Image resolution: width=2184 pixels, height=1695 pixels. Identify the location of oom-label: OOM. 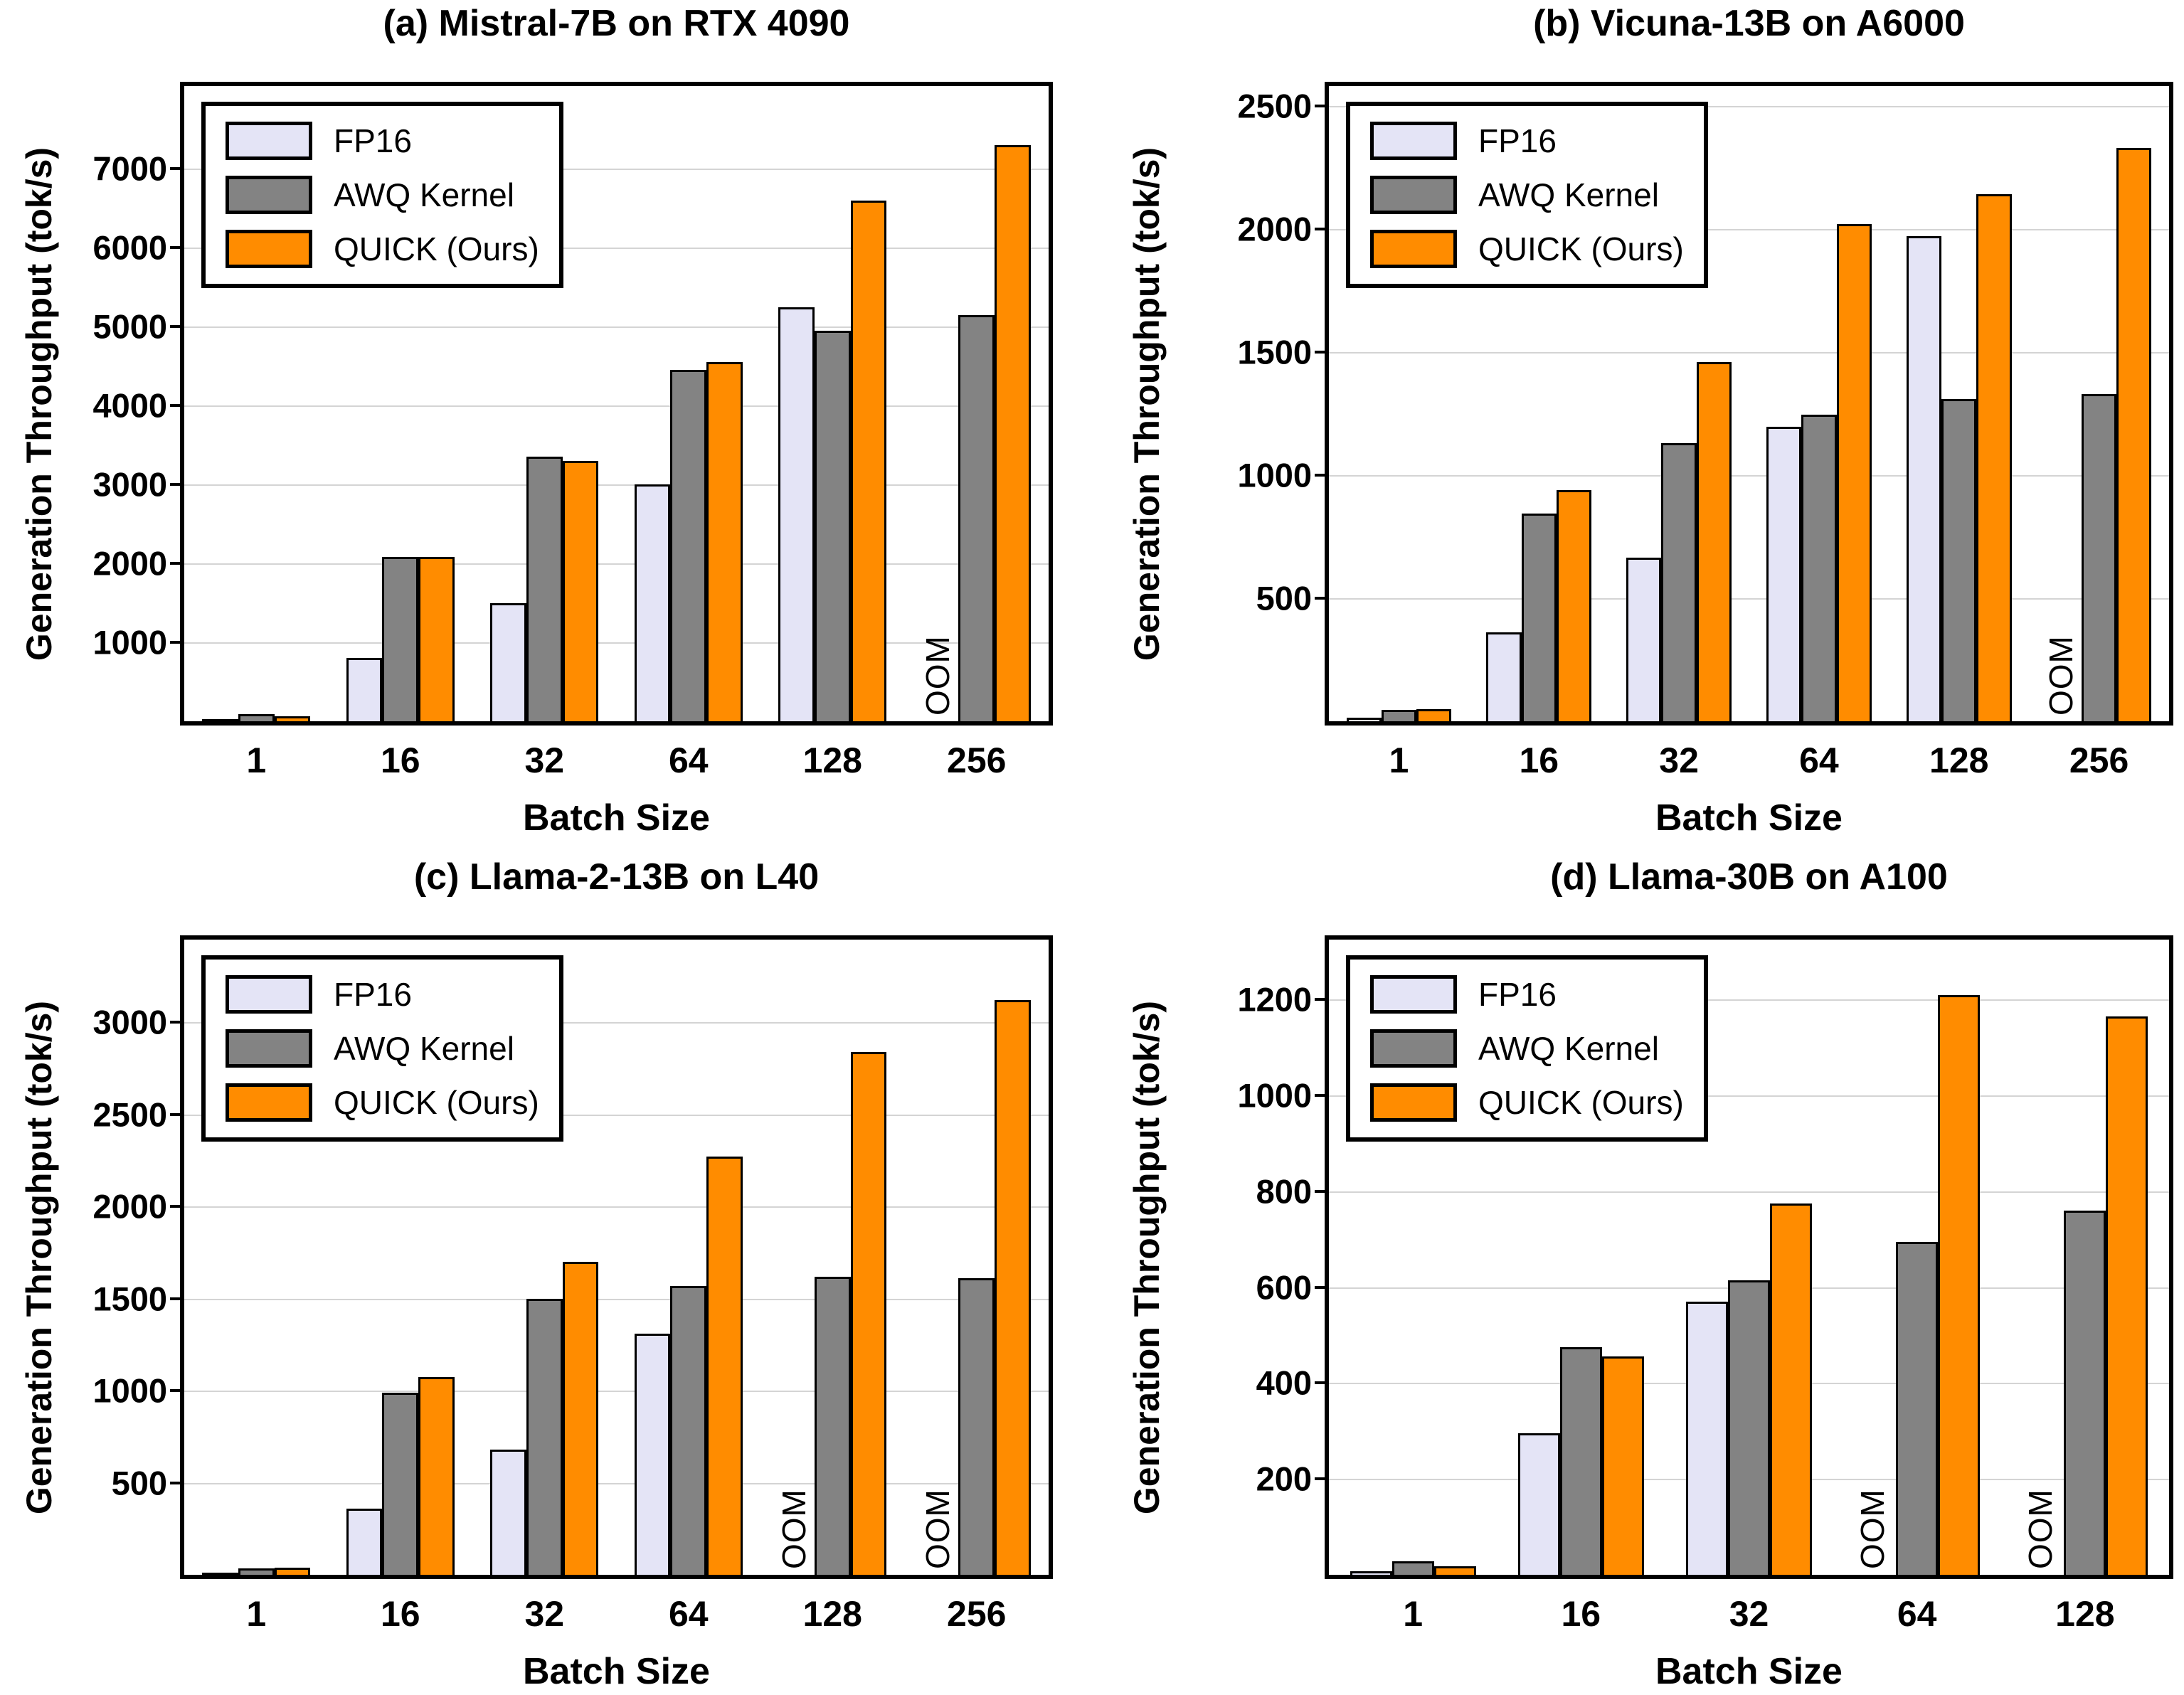
(2040, 1529).